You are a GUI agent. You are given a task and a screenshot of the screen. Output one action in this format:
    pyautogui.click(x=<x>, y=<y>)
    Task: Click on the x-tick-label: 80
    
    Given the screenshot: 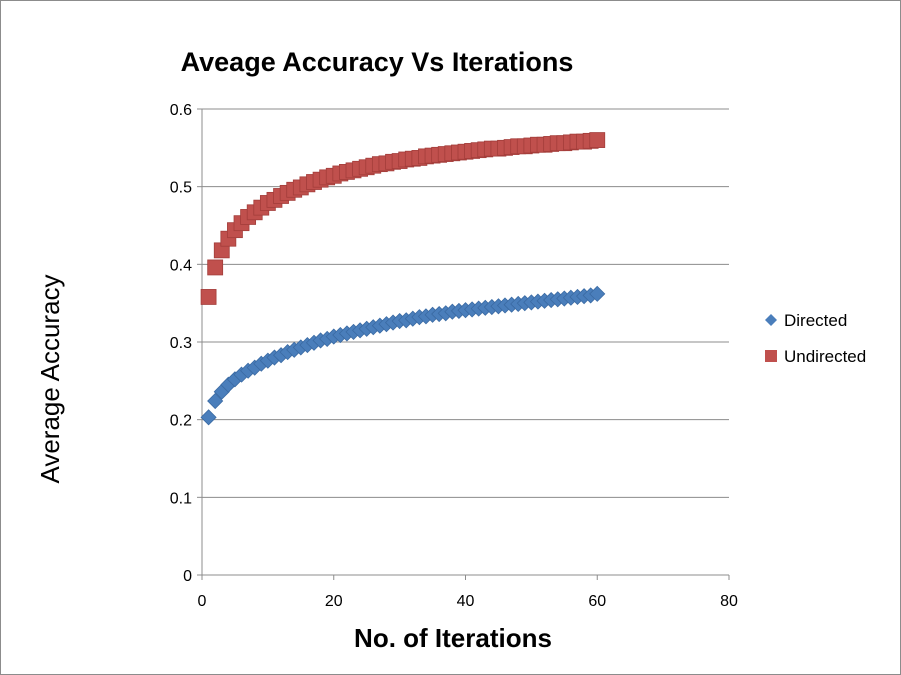 What is the action you would take?
    pyautogui.click(x=729, y=601)
    